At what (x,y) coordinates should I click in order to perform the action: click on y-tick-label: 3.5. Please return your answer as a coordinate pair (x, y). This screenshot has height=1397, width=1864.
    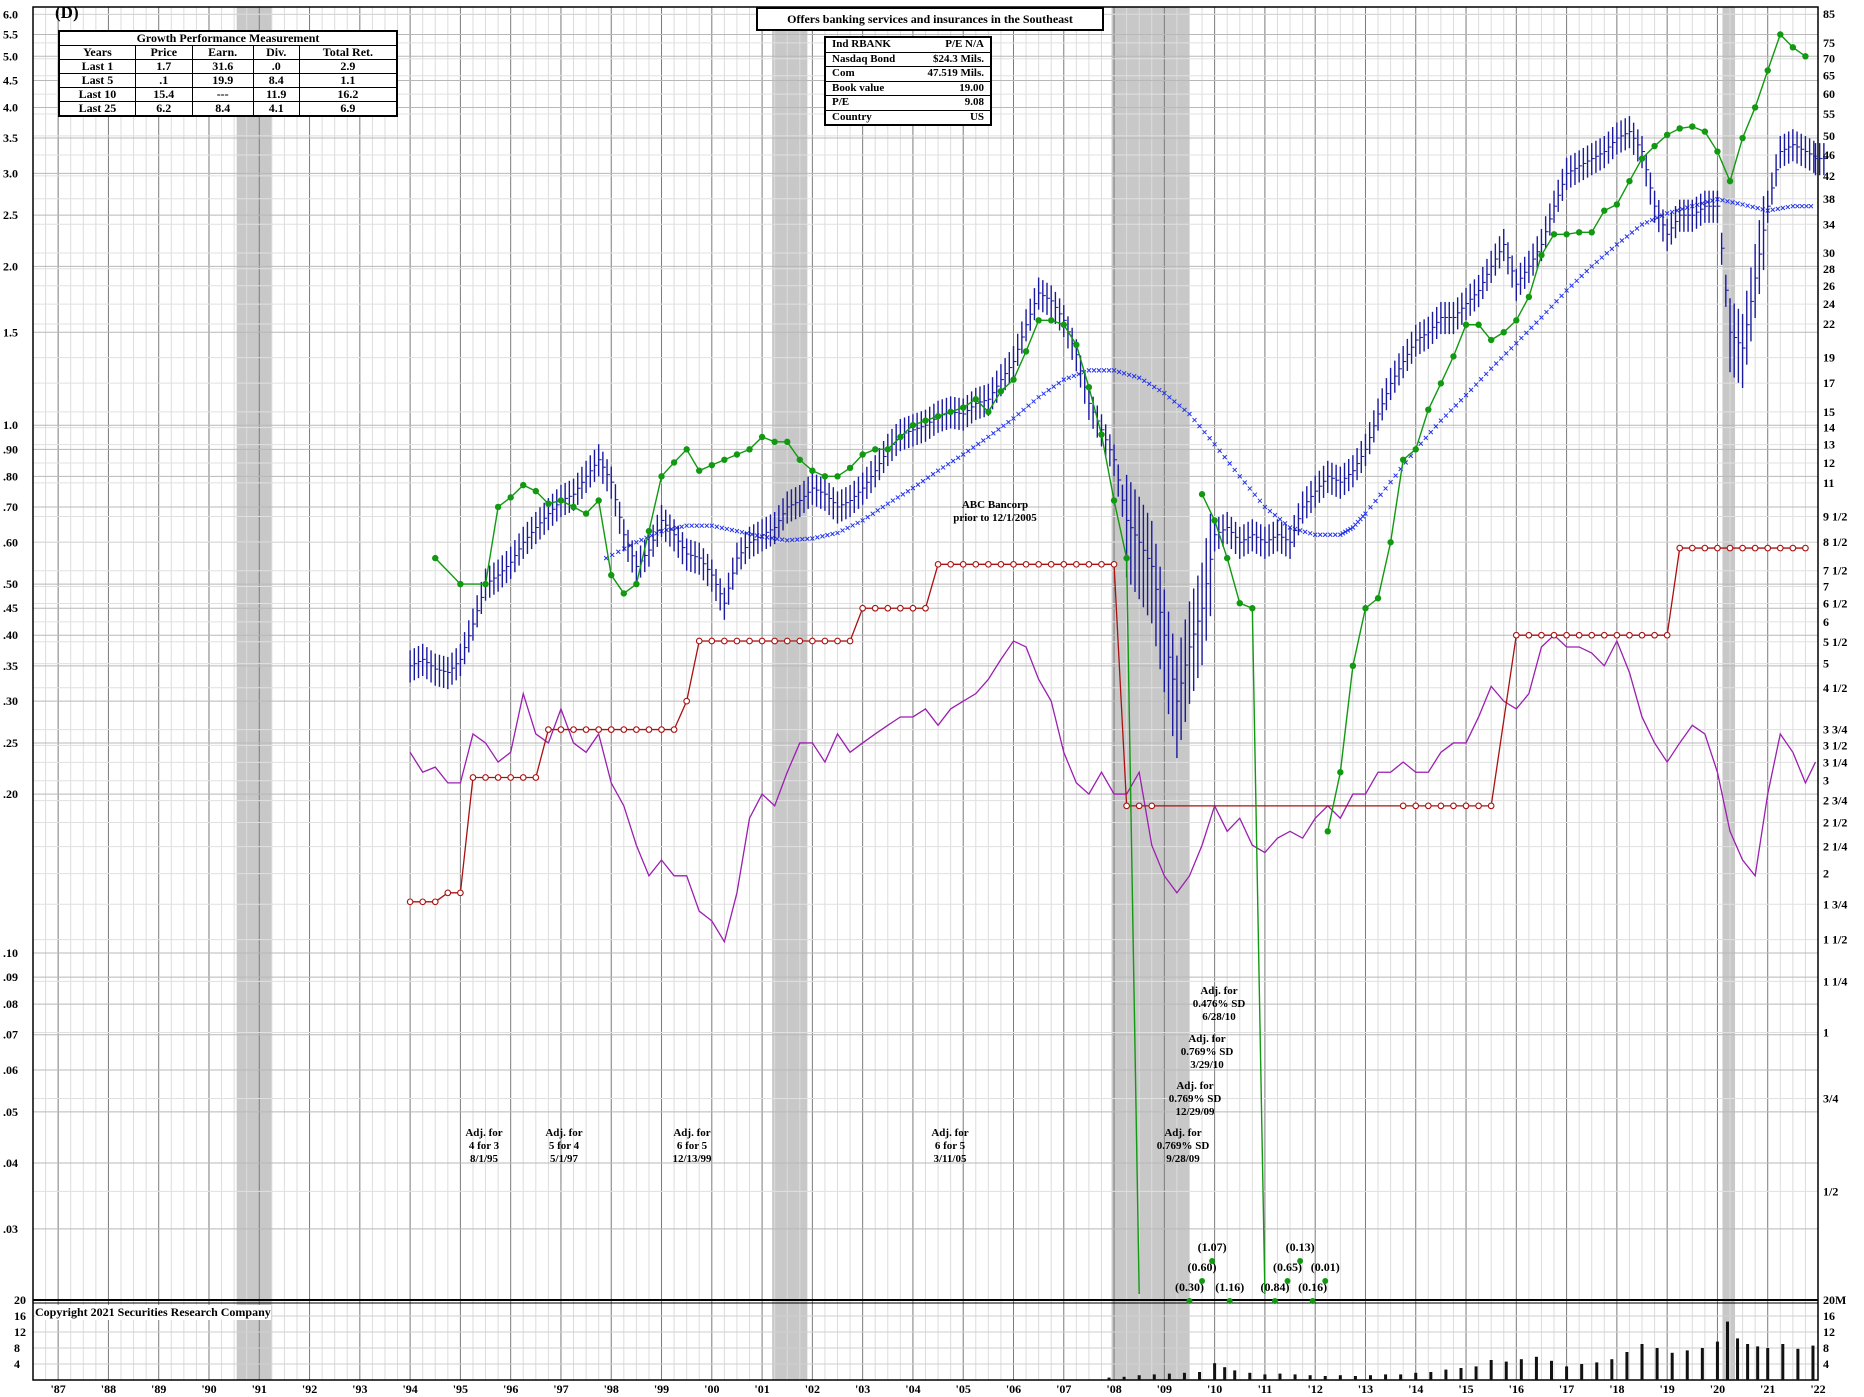
    Looking at the image, I should click on (10, 138).